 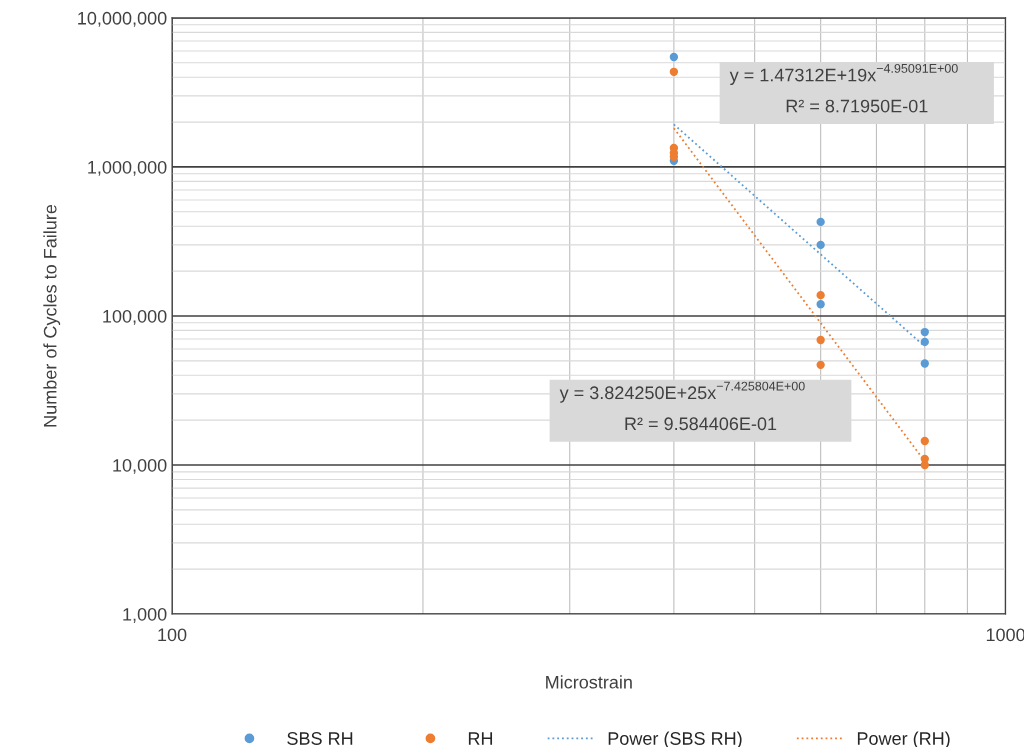 What do you see at coordinates (52, 315) in the screenshot?
I see `y-axis-title: Number of Cycles to Failure` at bounding box center [52, 315].